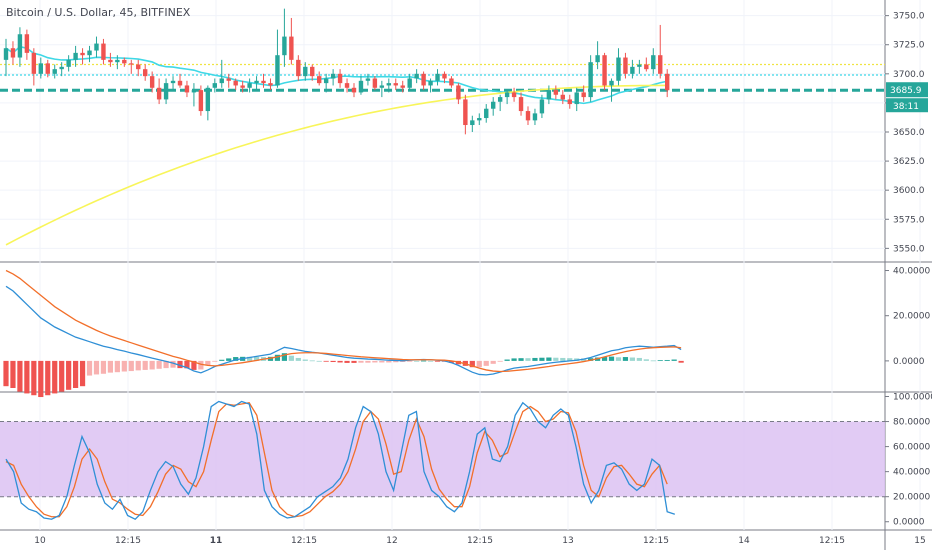  What do you see at coordinates (919, 541) in the screenshot?
I see `x-tick-label: 15` at bounding box center [919, 541].